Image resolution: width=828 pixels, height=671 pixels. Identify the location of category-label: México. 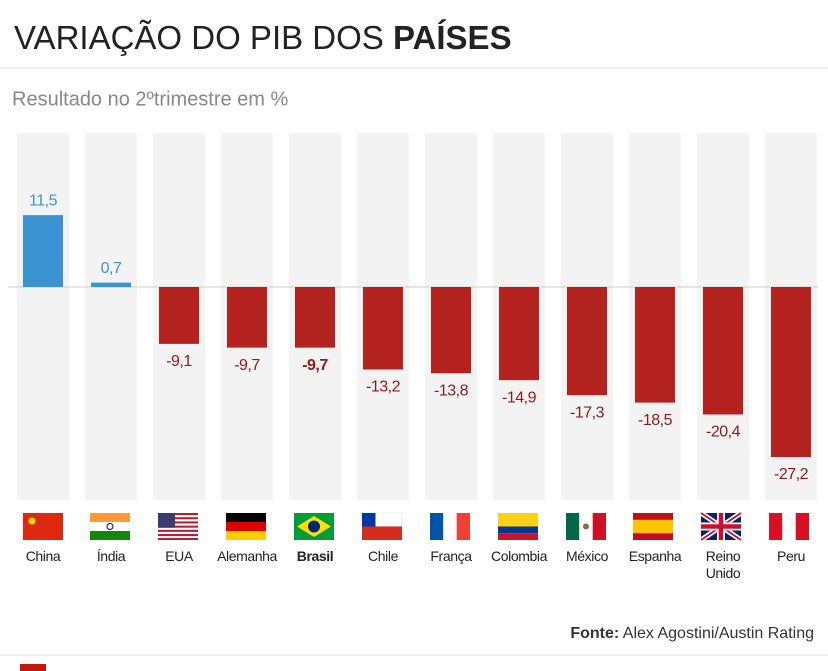
(587, 556).